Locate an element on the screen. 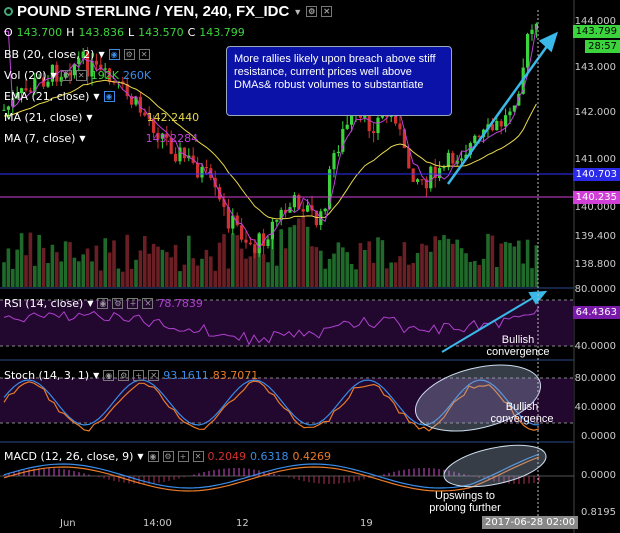 Image resolution: width=620 pixels, height=533 pixels. legend-ma21-label: MA (21, close) is located at coordinates (43, 117).